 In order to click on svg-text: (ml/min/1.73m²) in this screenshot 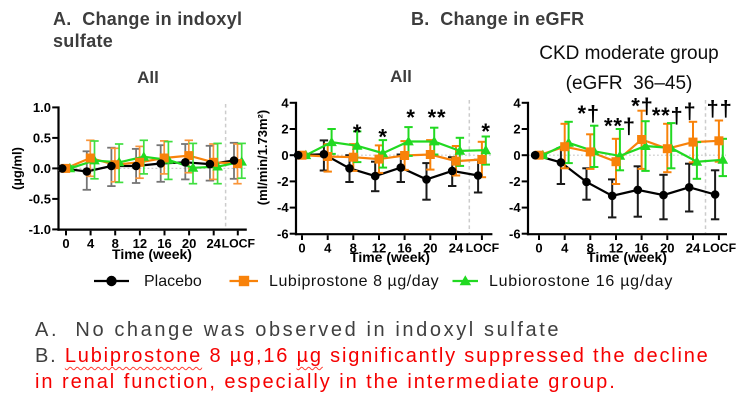, I will do `click(262, 157)`.